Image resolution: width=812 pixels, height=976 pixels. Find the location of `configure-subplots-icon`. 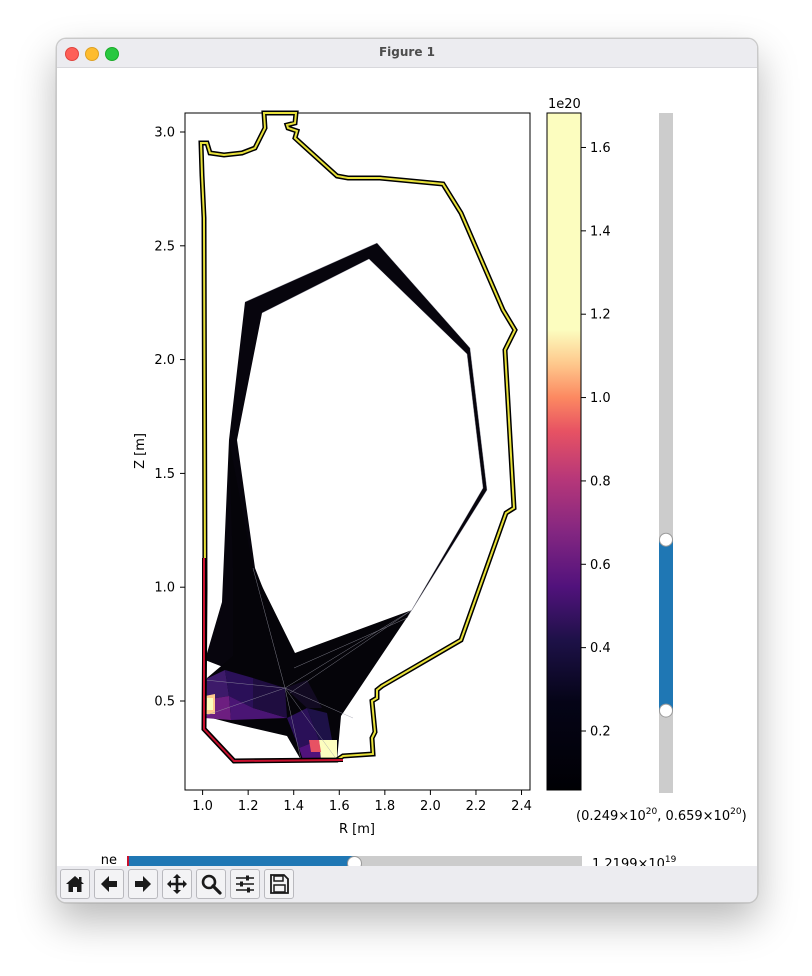

configure-subplots-icon is located at coordinates (245, 884).